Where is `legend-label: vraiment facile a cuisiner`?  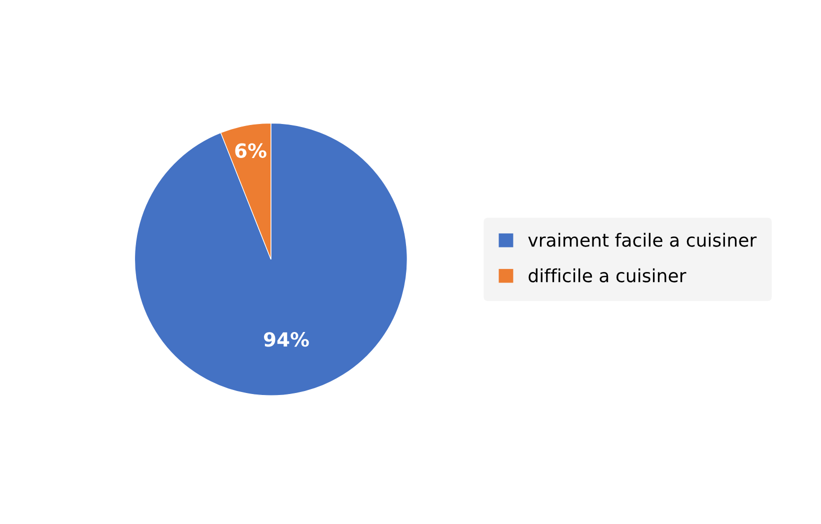 legend-label: vraiment facile a cuisiner is located at coordinates (642, 239).